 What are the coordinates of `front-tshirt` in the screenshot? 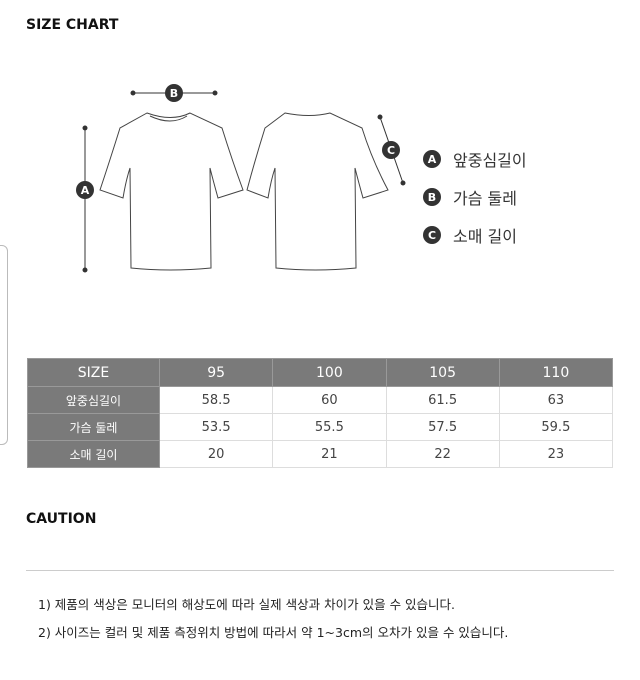 It's located at (171, 191).